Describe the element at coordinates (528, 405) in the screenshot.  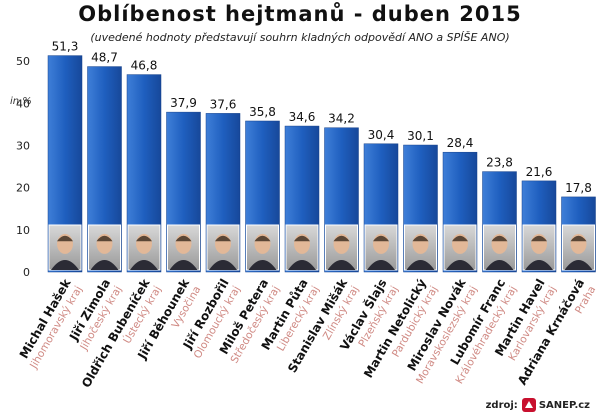
I see `sanep-logo-icon` at that location.